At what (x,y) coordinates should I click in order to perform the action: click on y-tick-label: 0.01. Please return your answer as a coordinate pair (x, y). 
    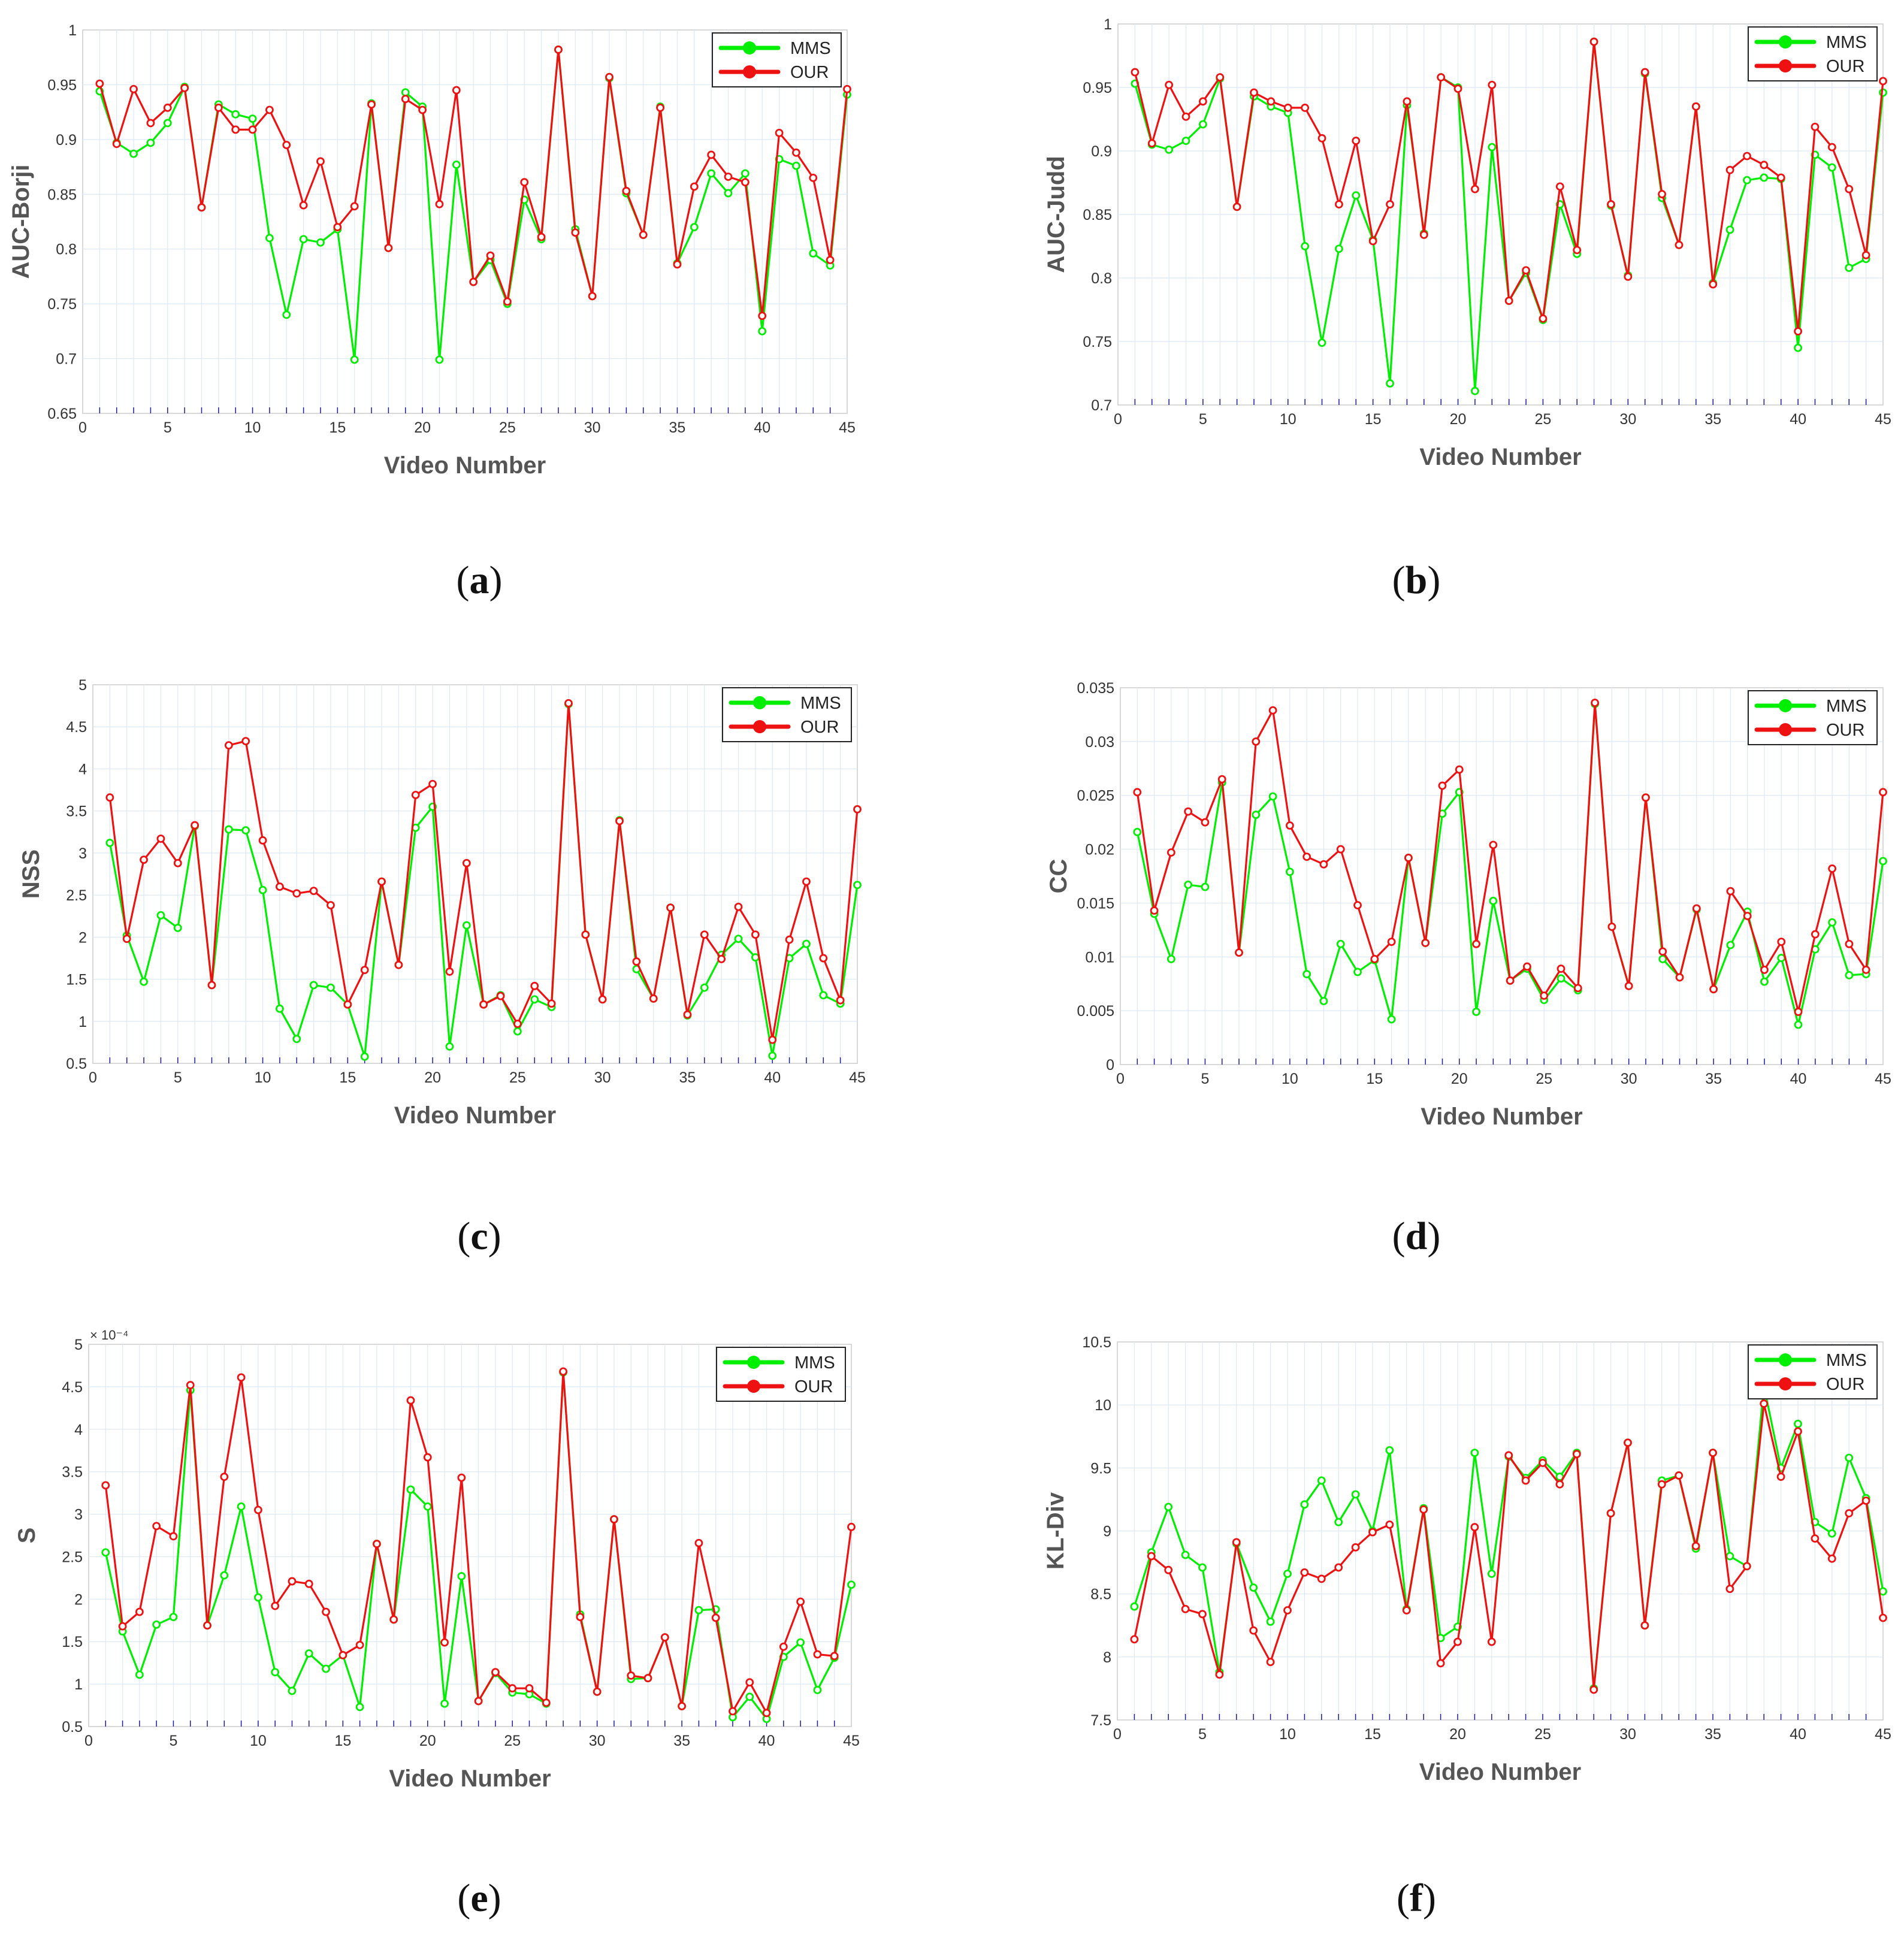
    Looking at the image, I should click on (1099, 958).